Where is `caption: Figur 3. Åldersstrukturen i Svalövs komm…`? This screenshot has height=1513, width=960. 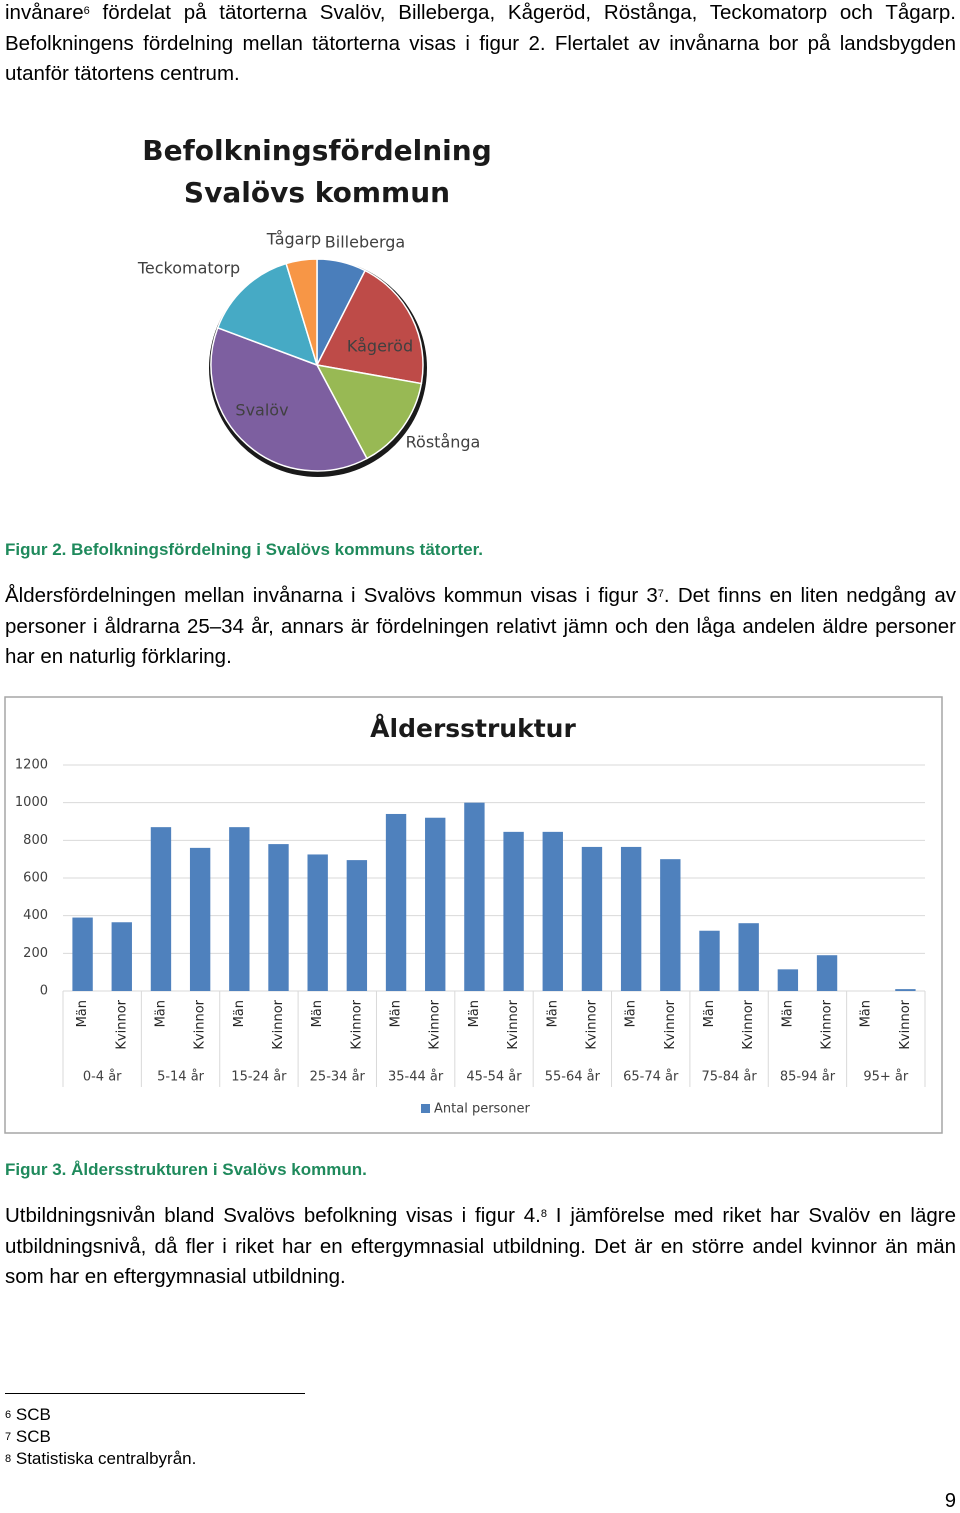 caption: Figur 3. Åldersstrukturen i Svalövs komm… is located at coordinates (186, 1169).